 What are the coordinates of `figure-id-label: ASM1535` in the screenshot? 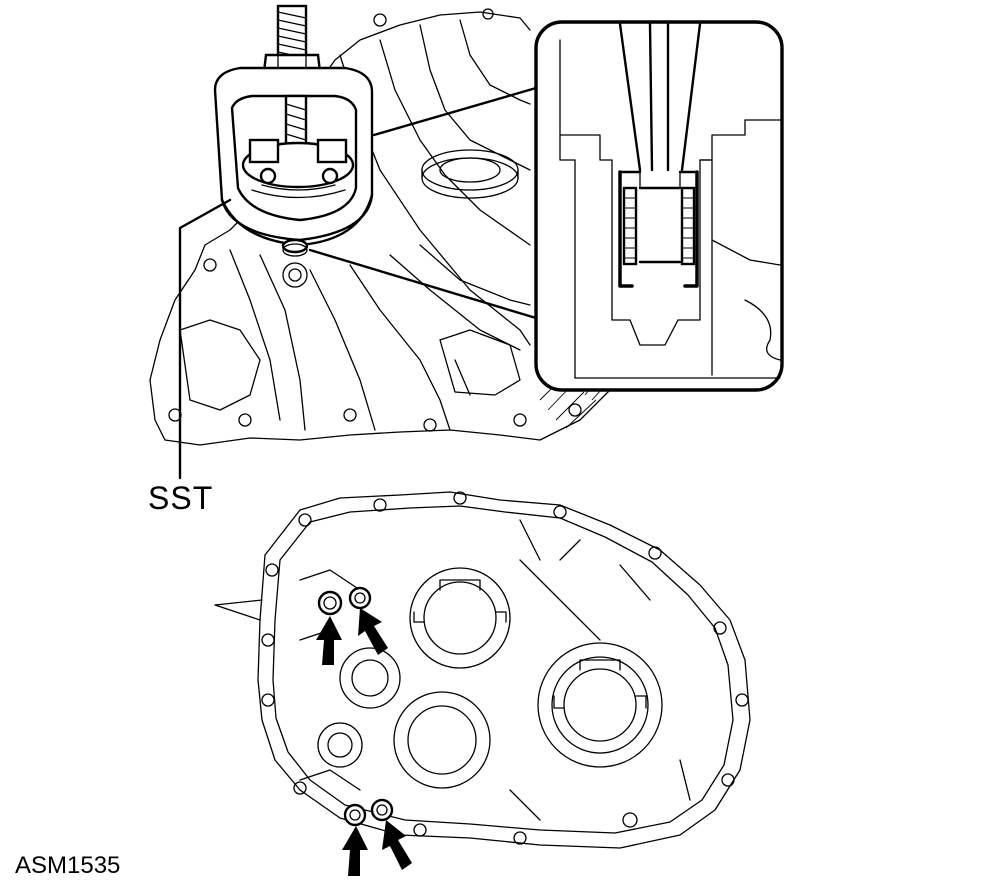 It's located at (68, 865).